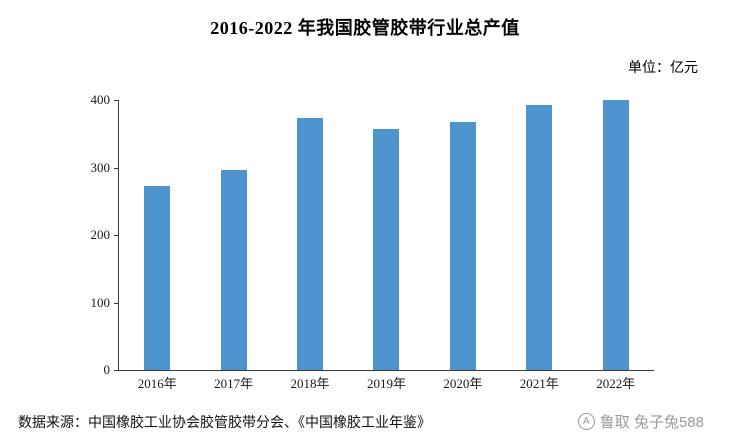 This screenshot has width=730, height=444. I want to click on bar-column: 2016年, so click(157, 245).